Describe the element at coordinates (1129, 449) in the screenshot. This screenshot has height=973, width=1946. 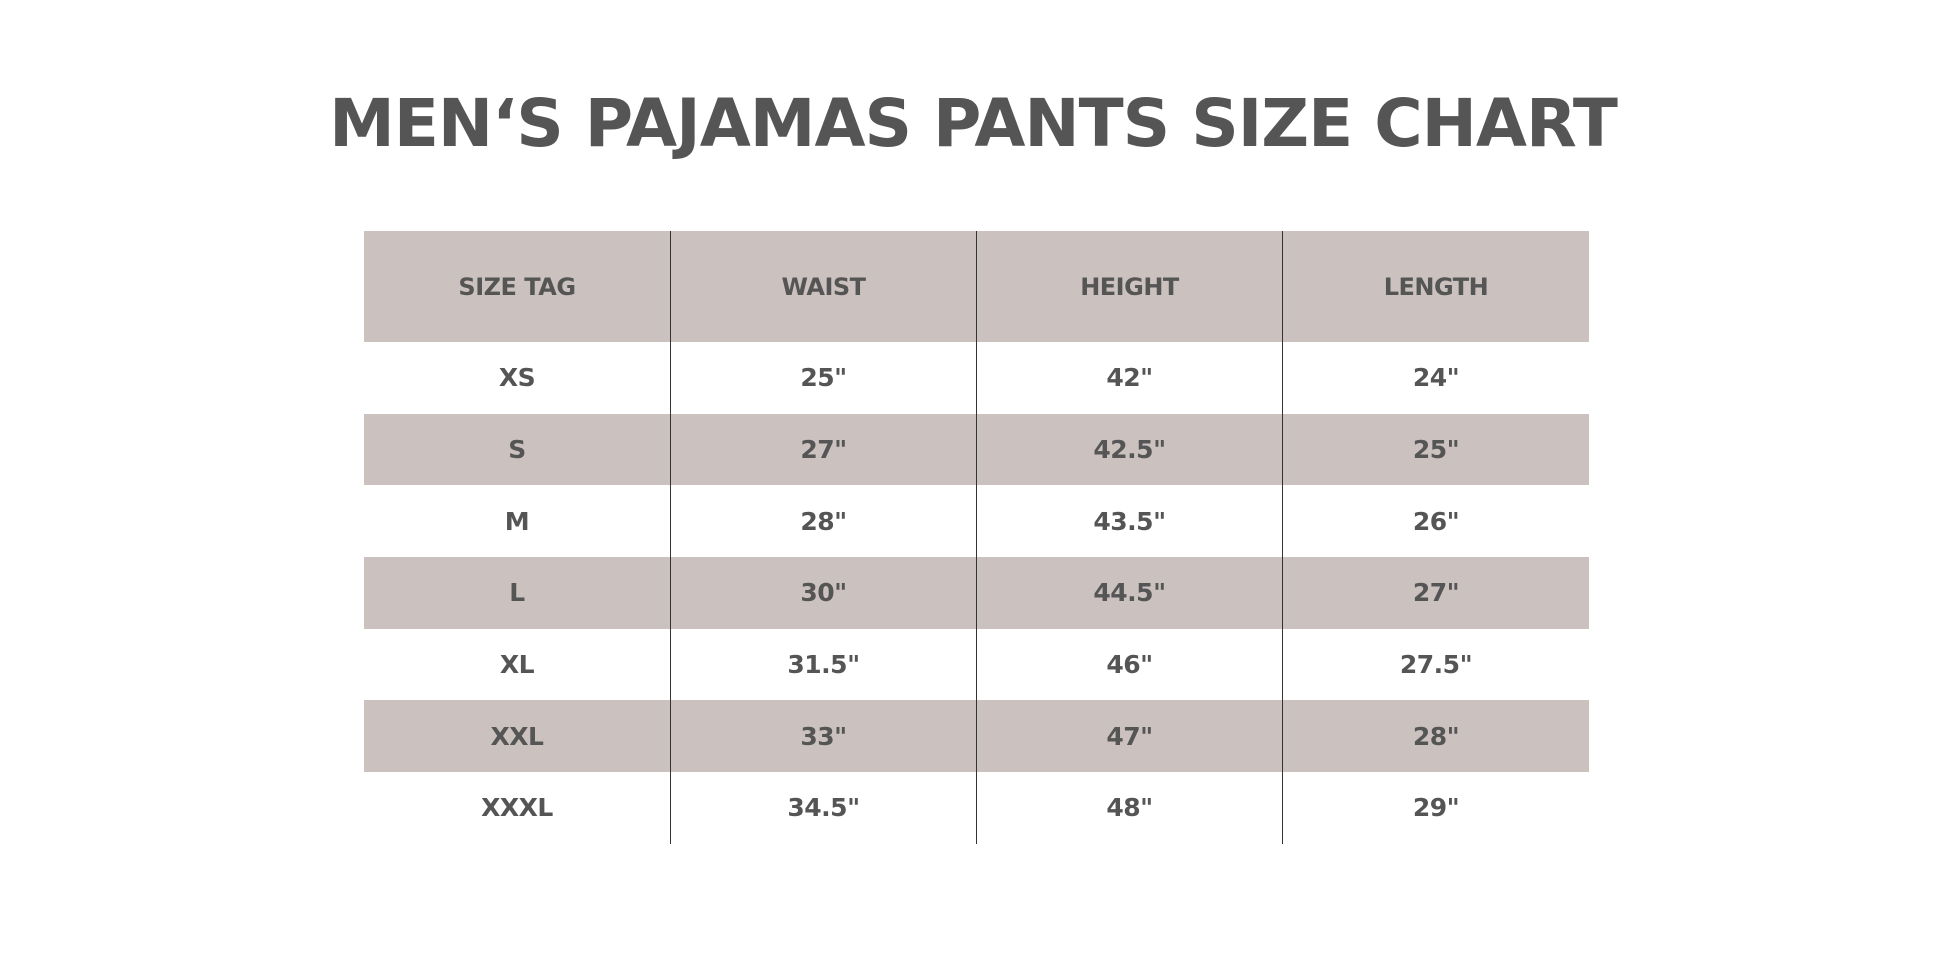
I see `height-cell: 42.5"` at that location.